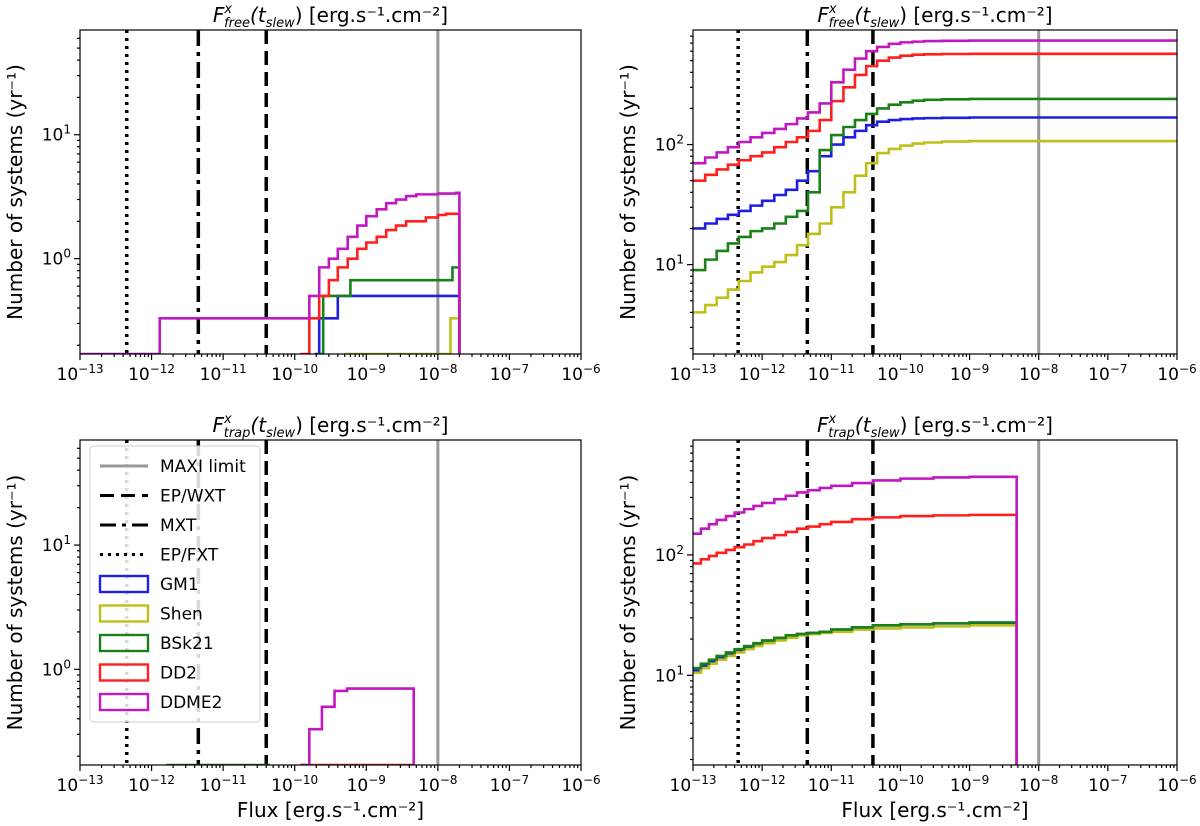  I want to click on legend-label: BSk21, so click(187, 644).